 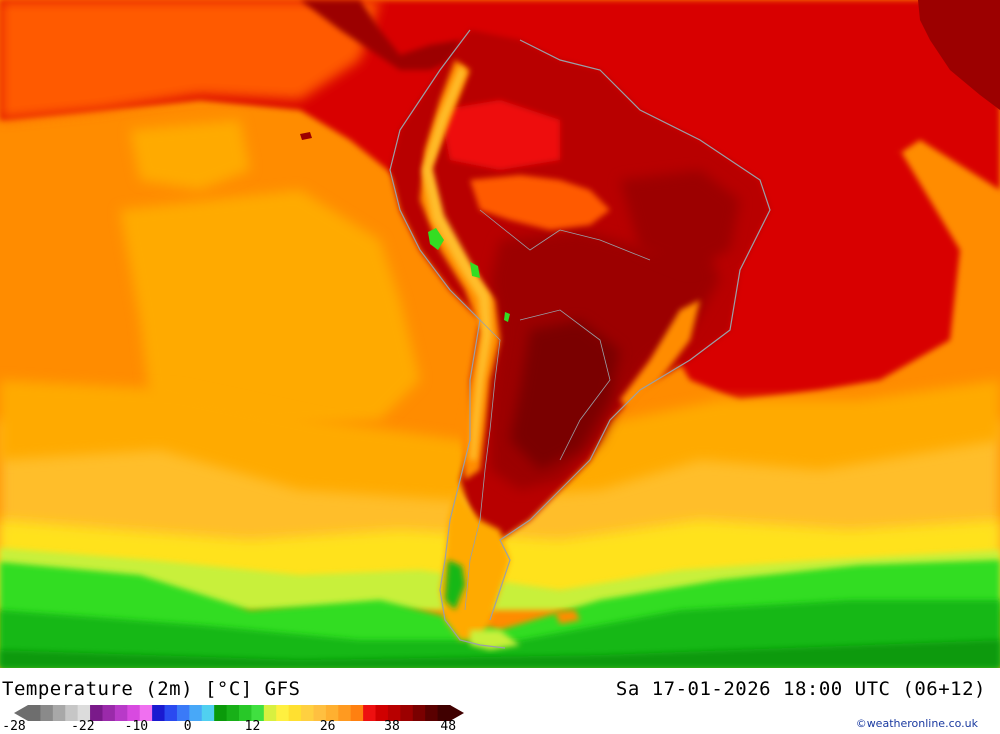 I want to click on legend-arrow-high, so click(x=457, y=713).